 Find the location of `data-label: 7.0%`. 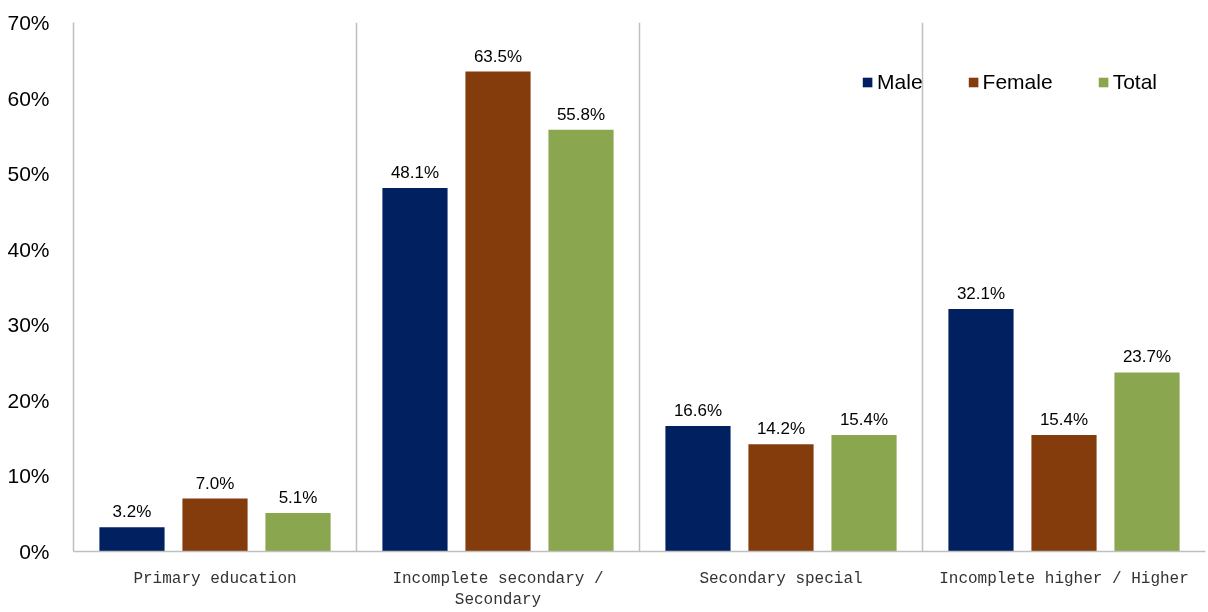

data-label: 7.0% is located at coordinates (215, 483).